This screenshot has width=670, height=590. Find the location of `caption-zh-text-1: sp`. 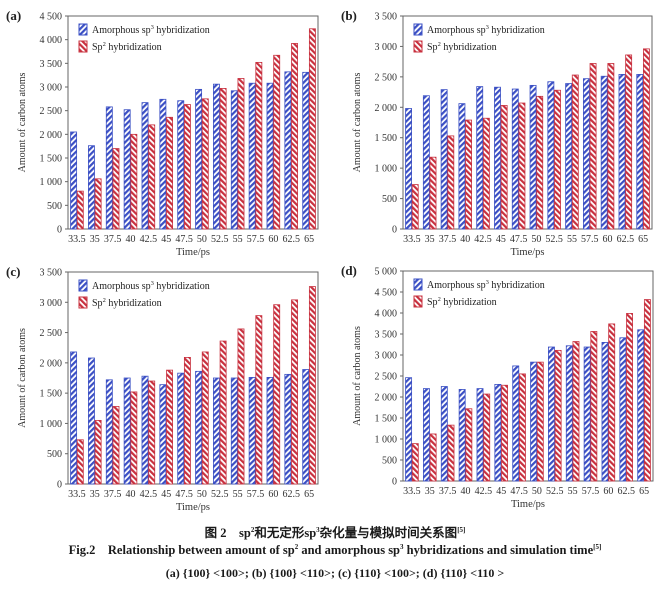

caption-zh-text-1: sp is located at coordinates (245, 533).